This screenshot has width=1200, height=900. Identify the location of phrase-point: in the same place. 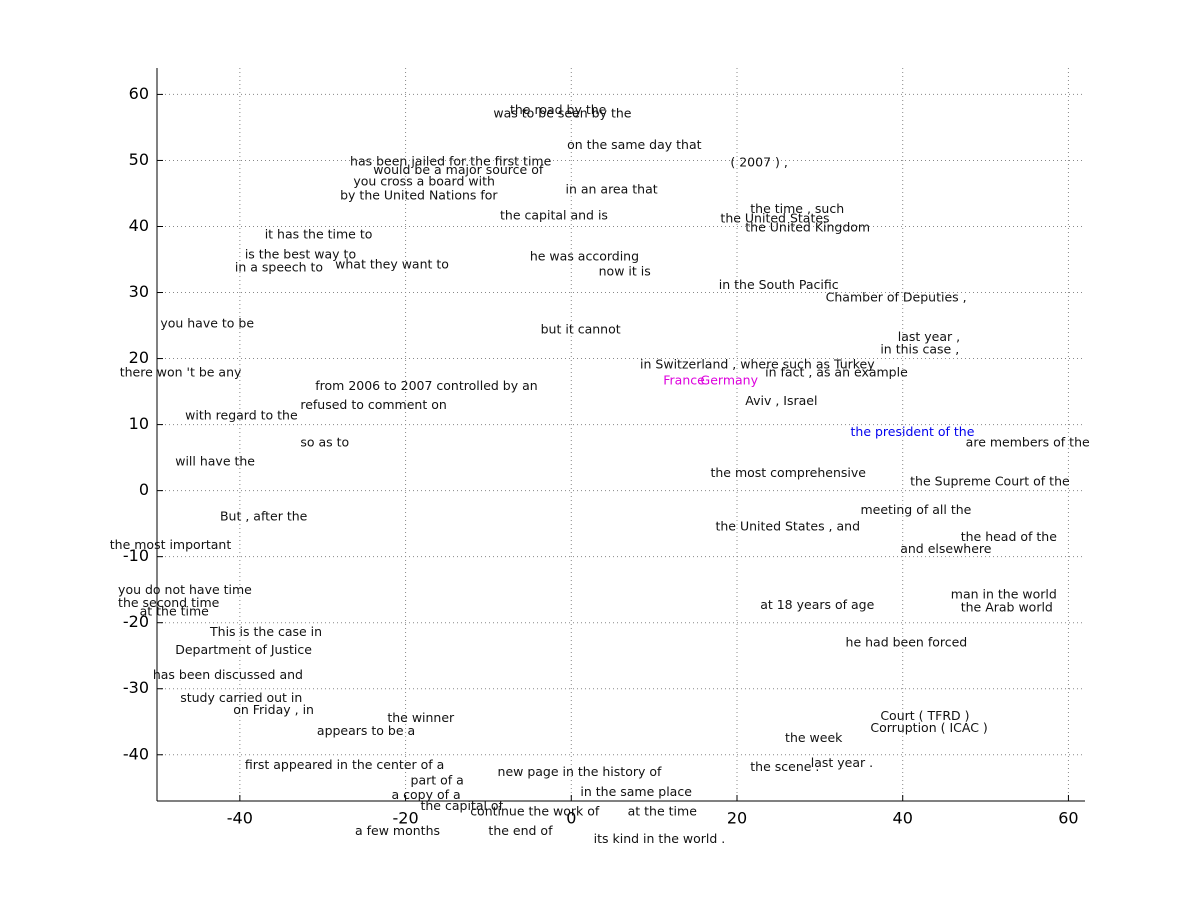
(636, 791).